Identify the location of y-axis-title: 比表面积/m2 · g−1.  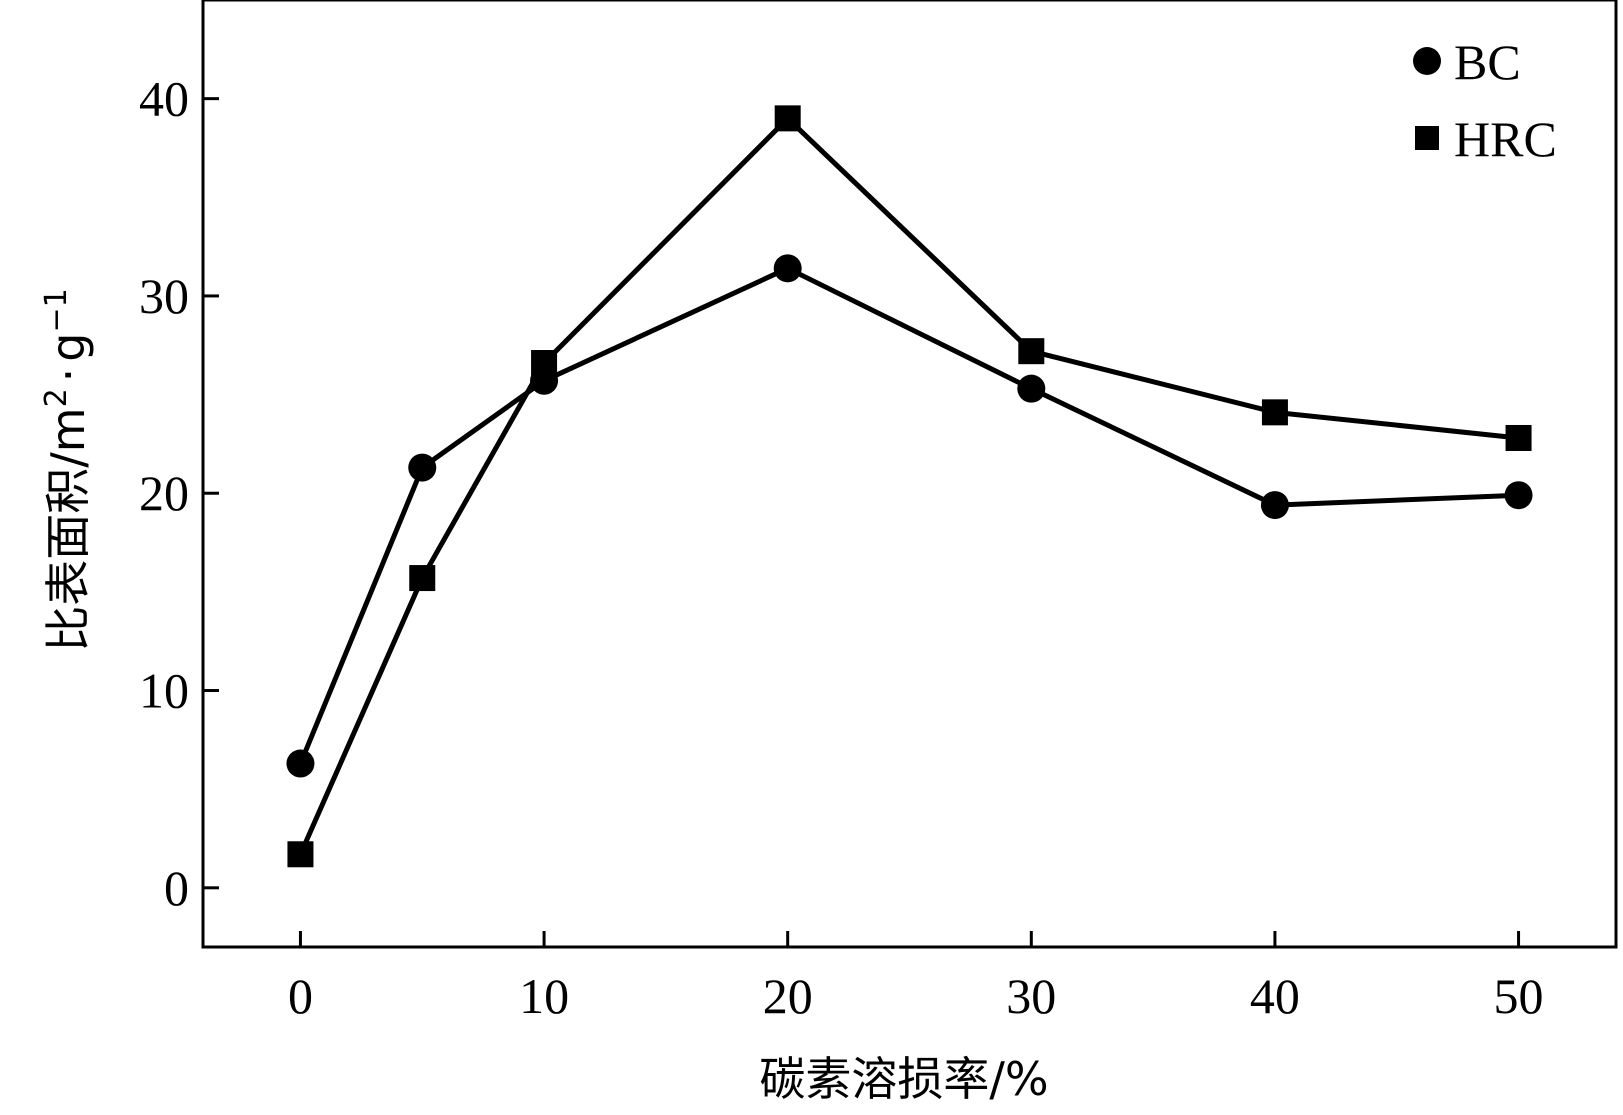
(67, 469).